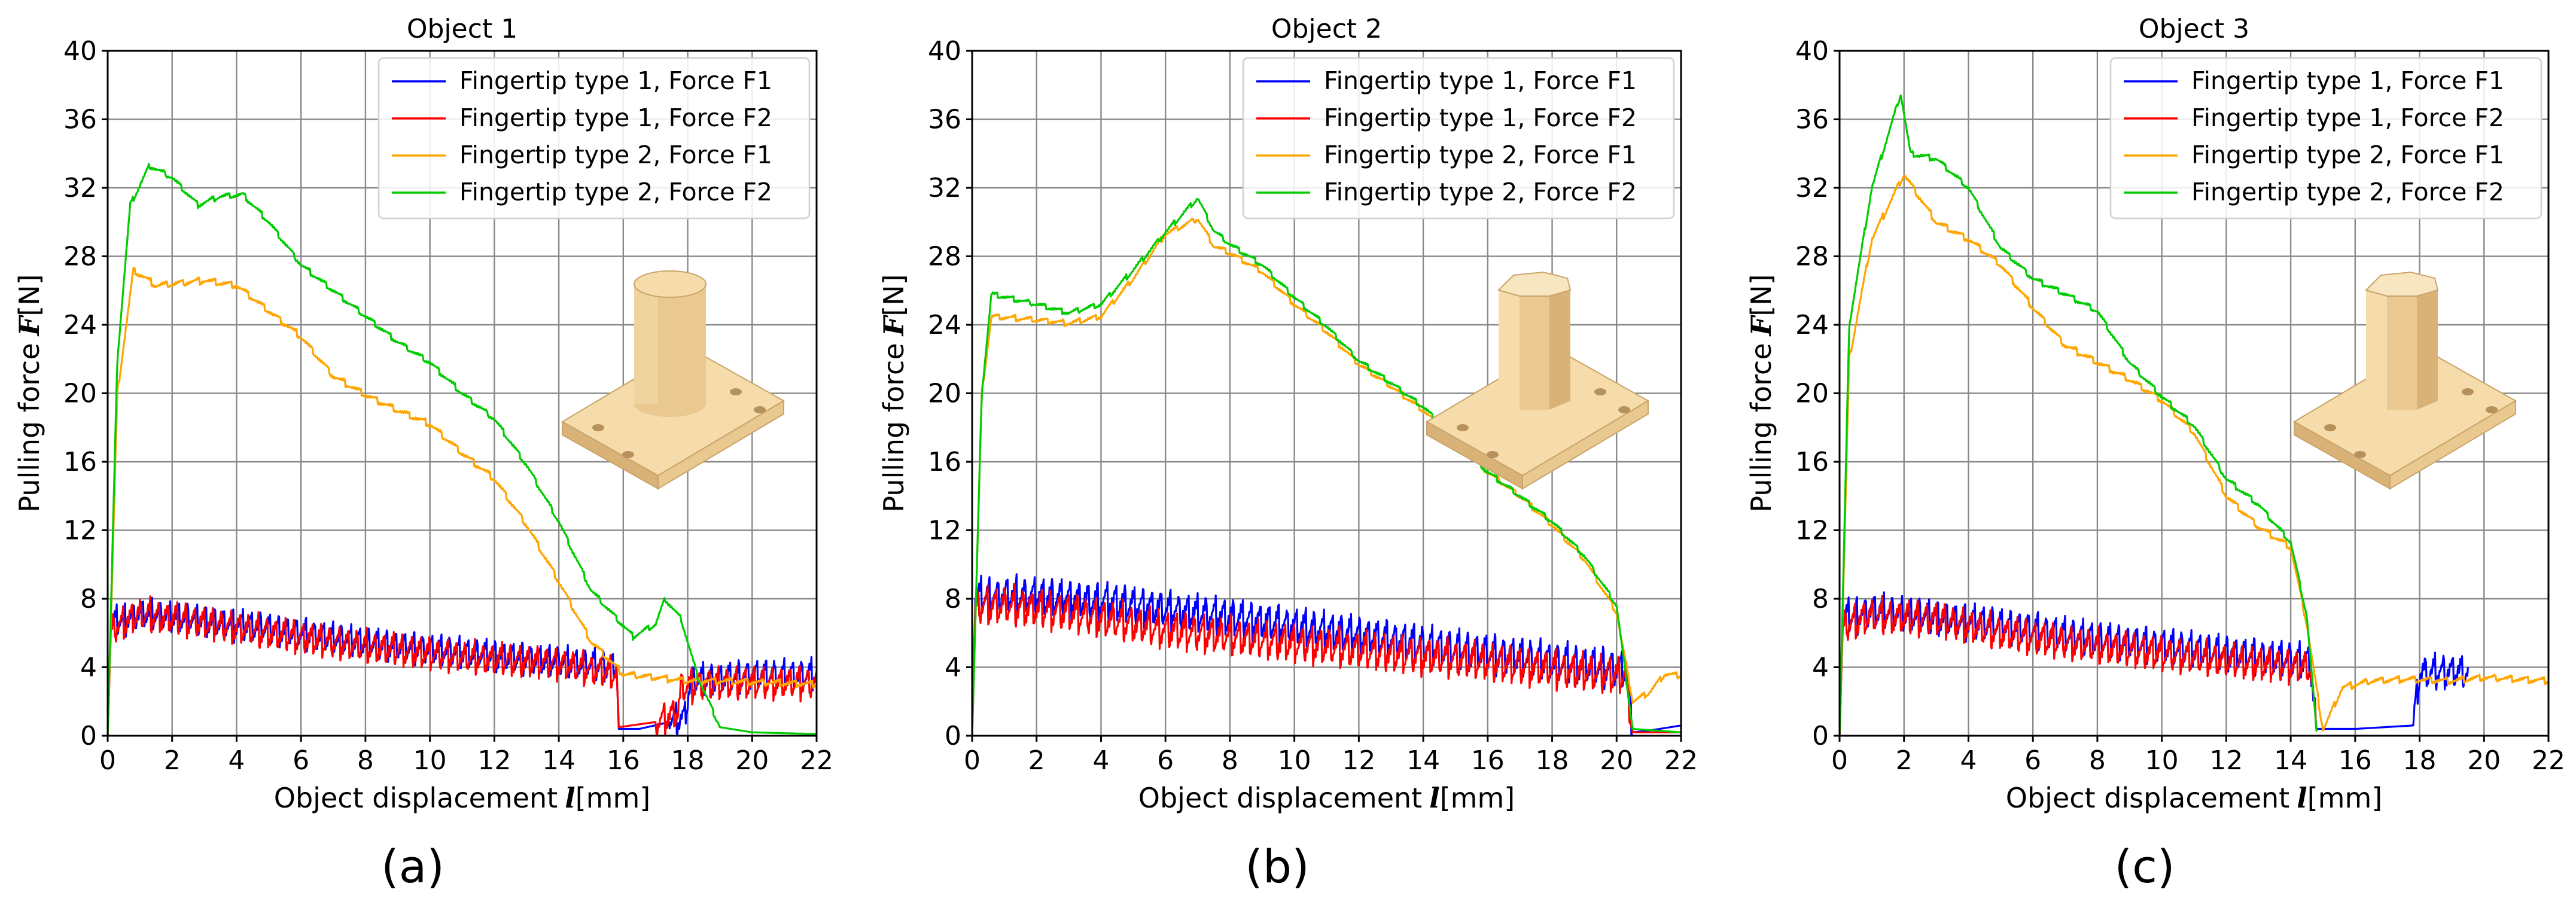  Describe the element at coordinates (1326, 29) in the screenshot. I see `chart-title: Object 2` at that location.